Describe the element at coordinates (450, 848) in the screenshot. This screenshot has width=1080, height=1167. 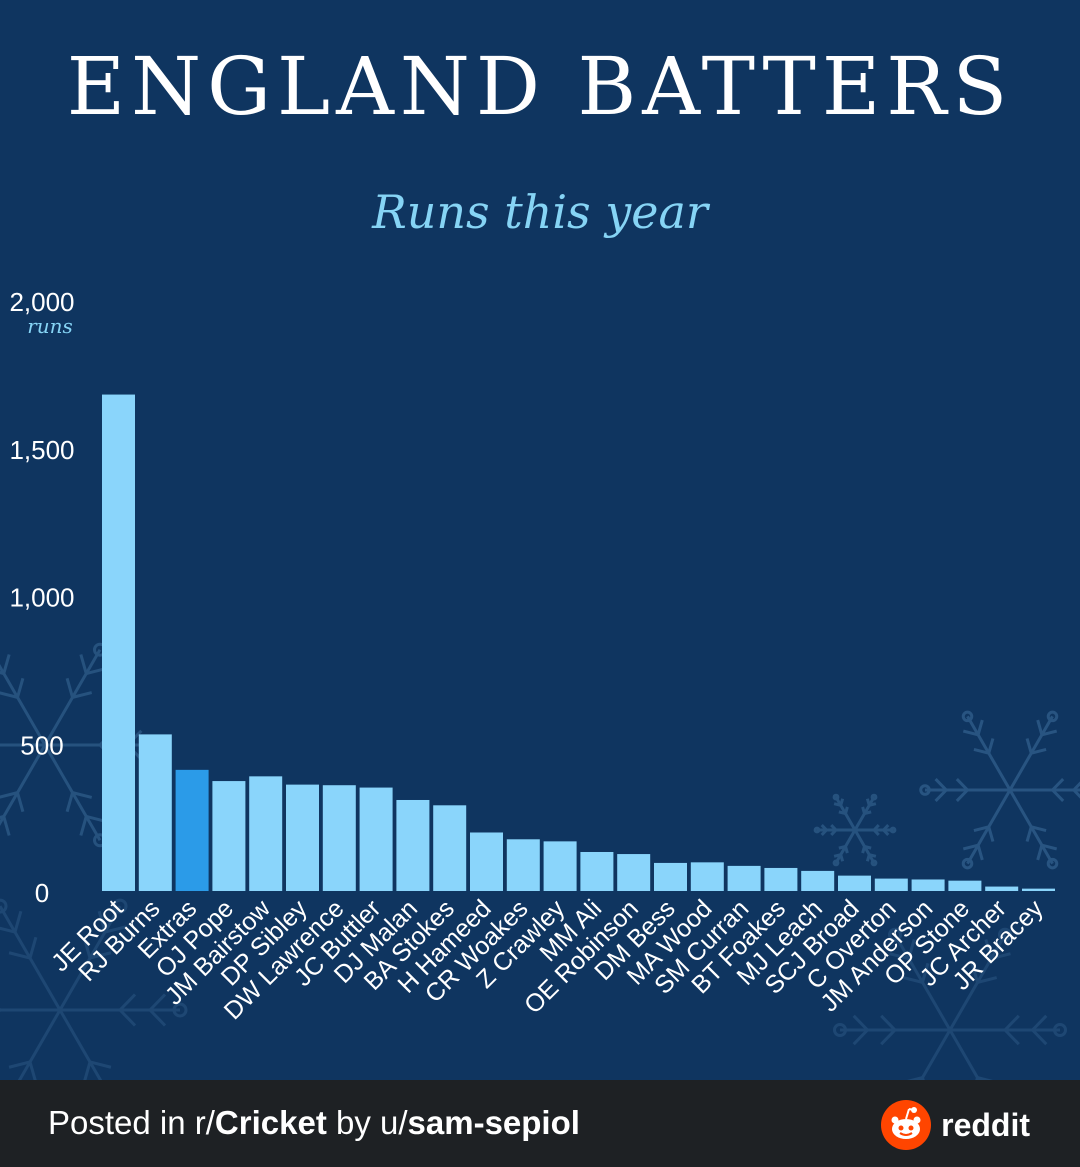
I see `bar-ba-stokes` at that location.